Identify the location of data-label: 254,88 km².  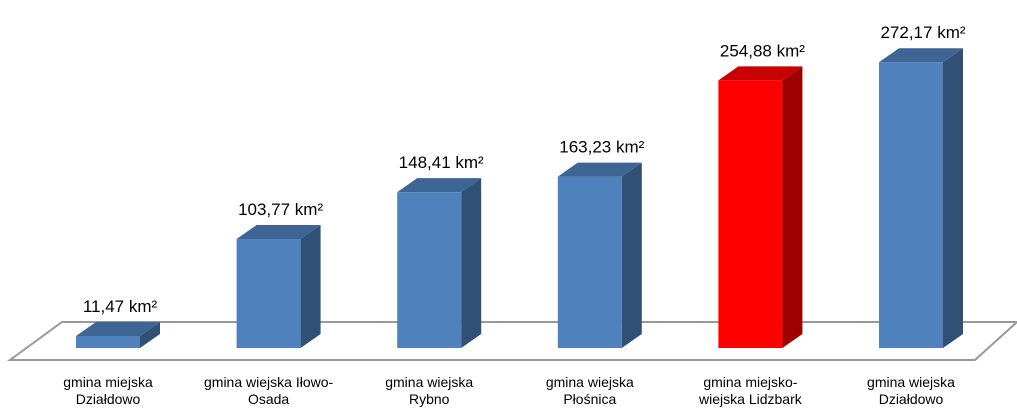
(762, 50).